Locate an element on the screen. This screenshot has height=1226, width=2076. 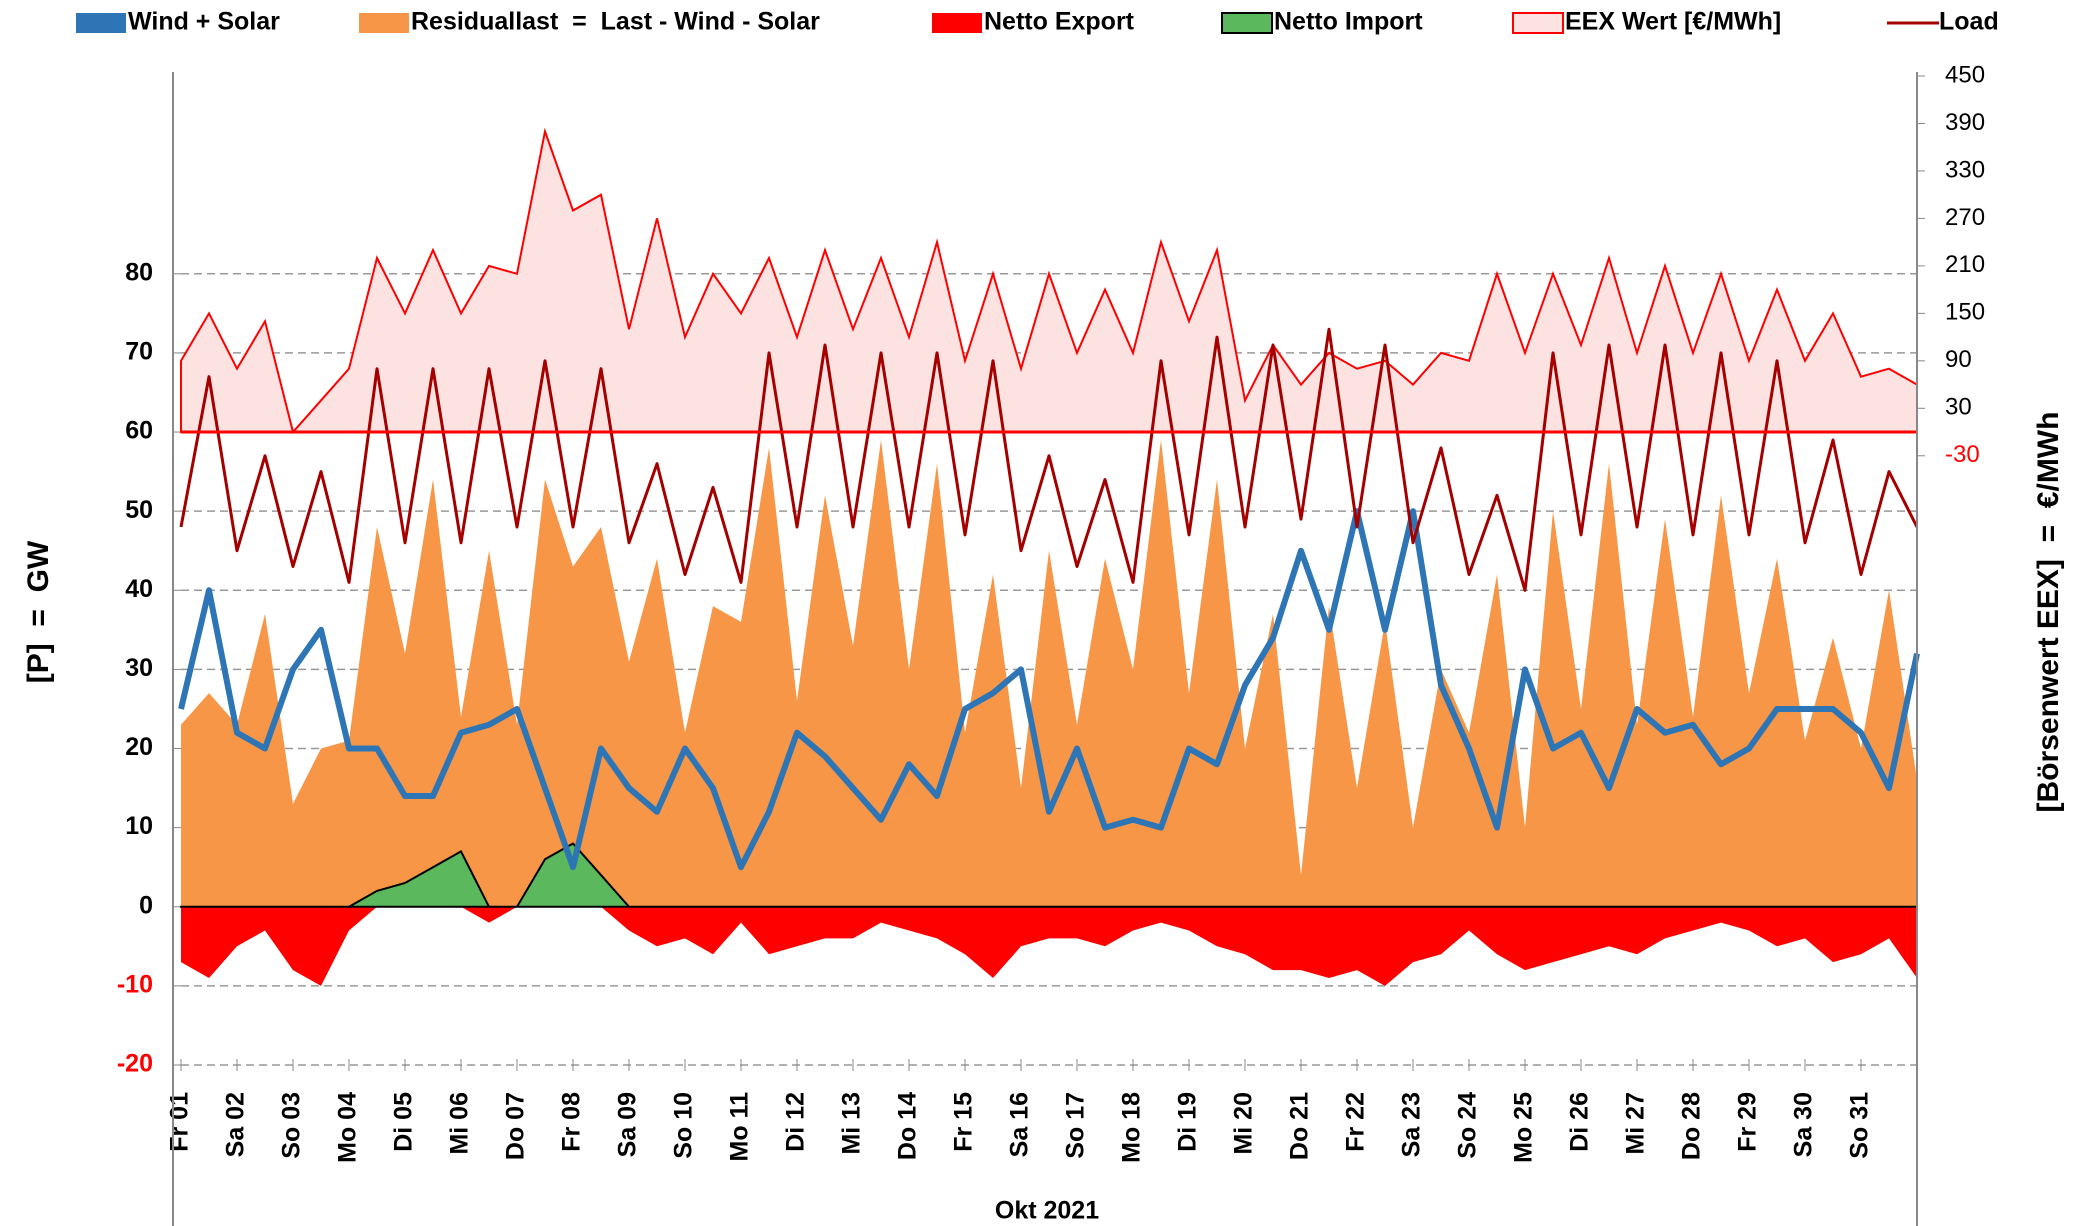
x-tick-label: Sa 23 is located at coordinates (1412, 1124).